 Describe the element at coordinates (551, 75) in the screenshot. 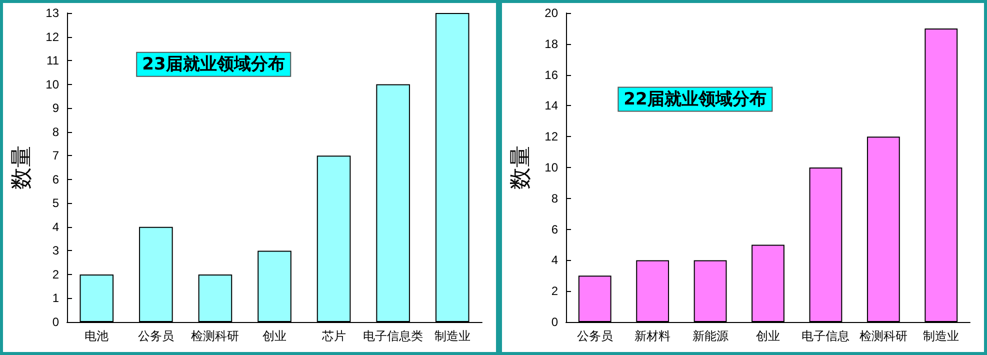

I see `y-tick-label: 16` at that location.